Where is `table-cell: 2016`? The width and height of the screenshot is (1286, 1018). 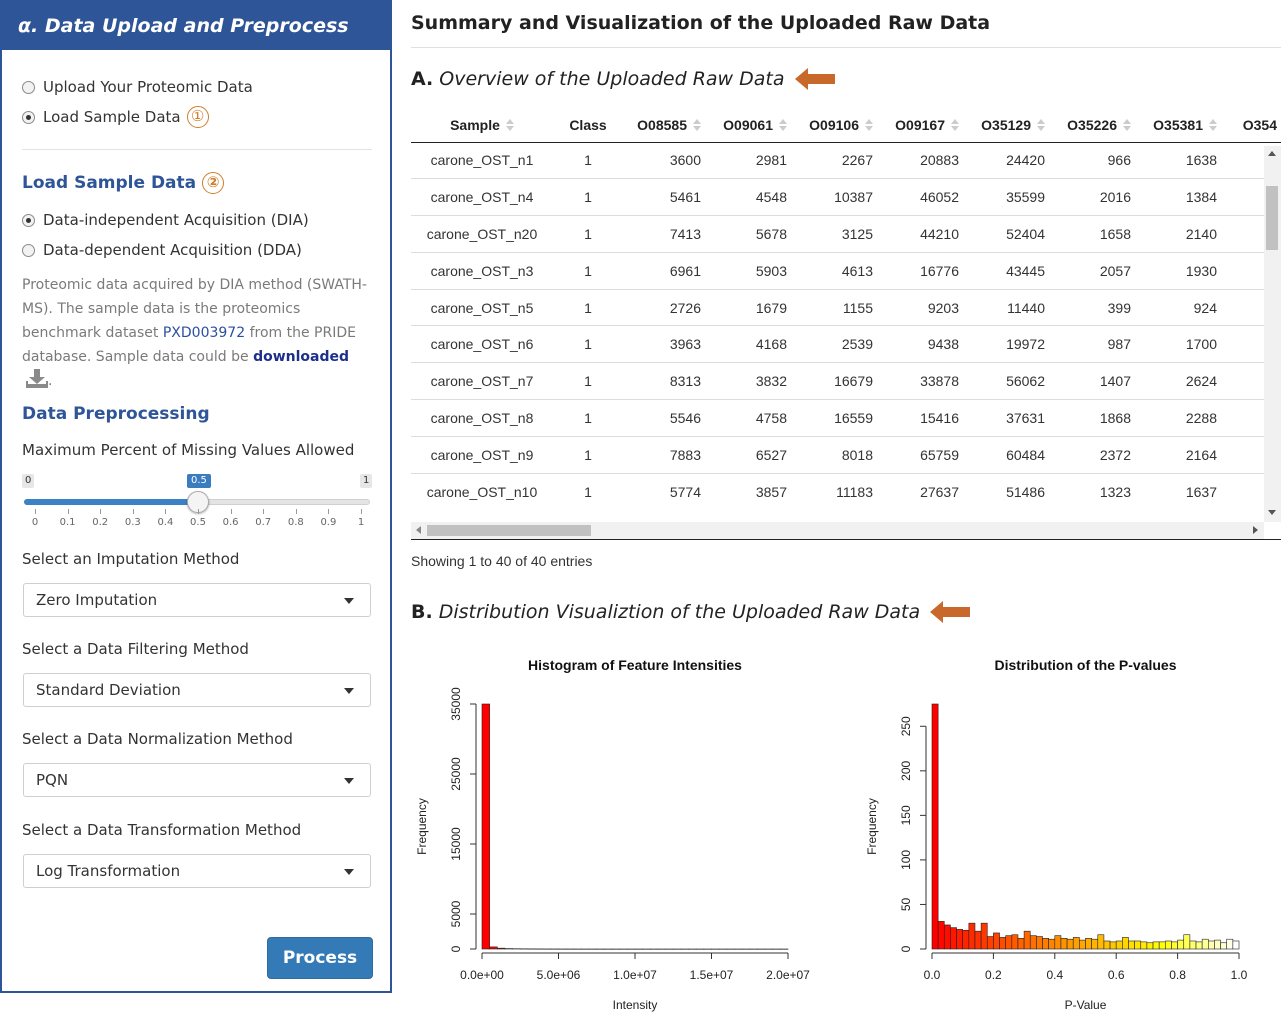 table-cell: 2016 is located at coordinates (1096, 197).